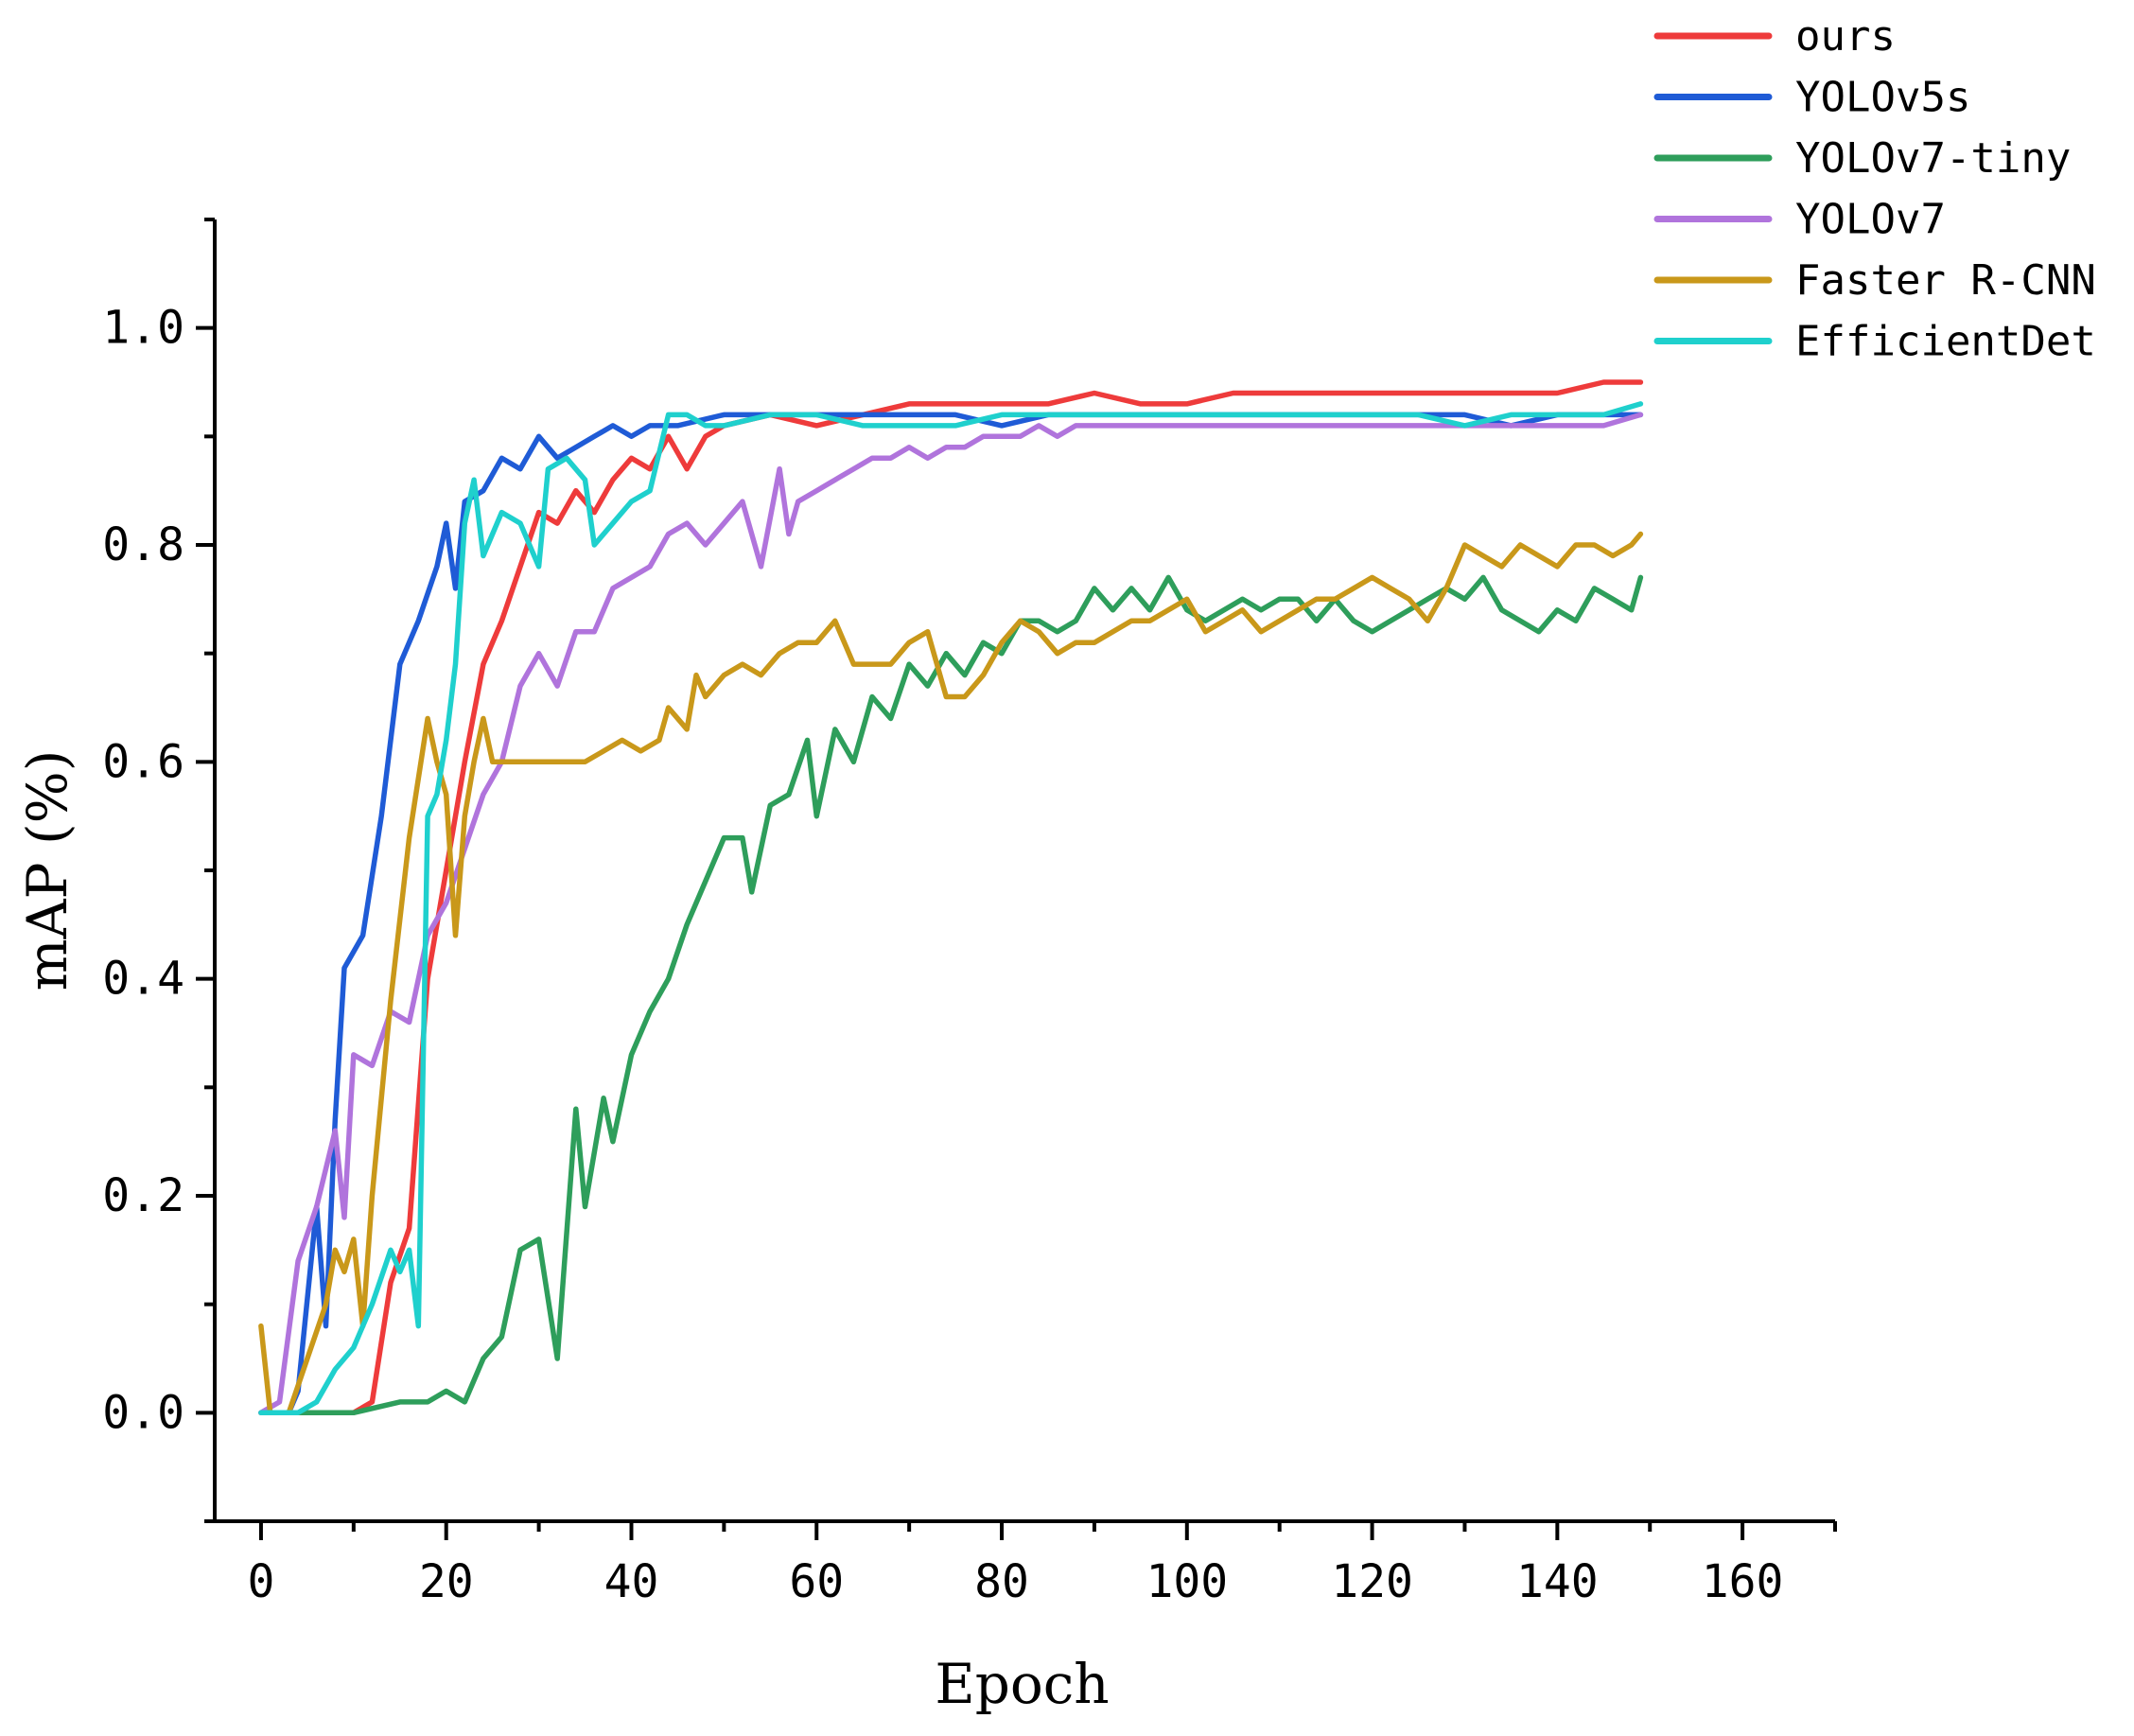 The image size is (2134, 1736). I want to click on x-tick-label: 140, so click(1557, 1581).